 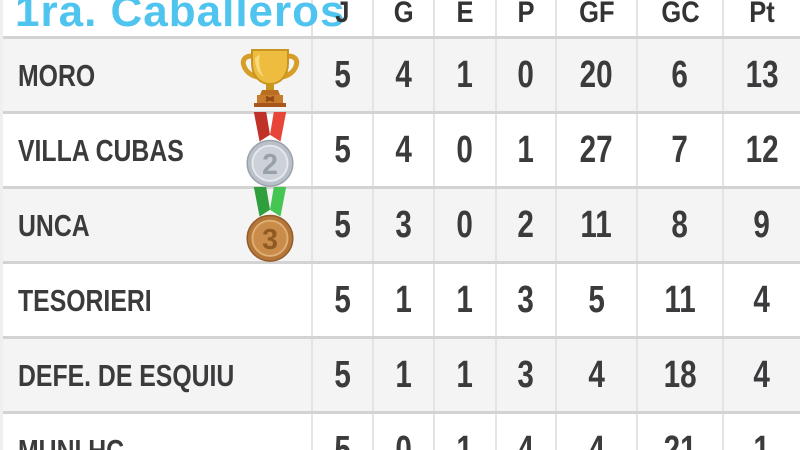 I want to click on stat-gc: 8, so click(x=681, y=225).